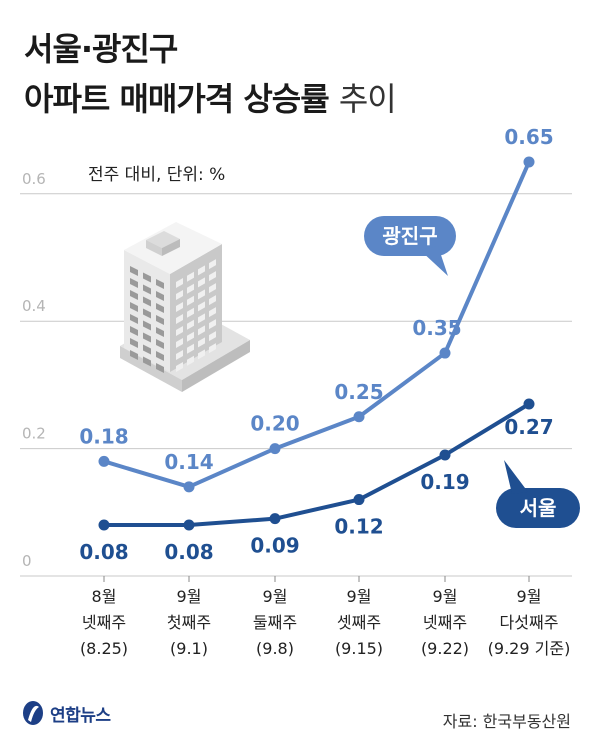  What do you see at coordinates (359, 648) in the screenshot?
I see `x-category-date: (9.15)` at bounding box center [359, 648].